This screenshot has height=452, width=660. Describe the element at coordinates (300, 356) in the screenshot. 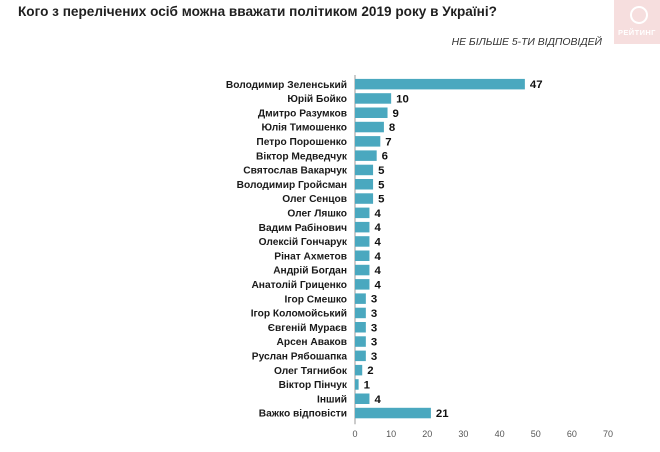

I see `category-label: Руслан Рябошапка` at that location.